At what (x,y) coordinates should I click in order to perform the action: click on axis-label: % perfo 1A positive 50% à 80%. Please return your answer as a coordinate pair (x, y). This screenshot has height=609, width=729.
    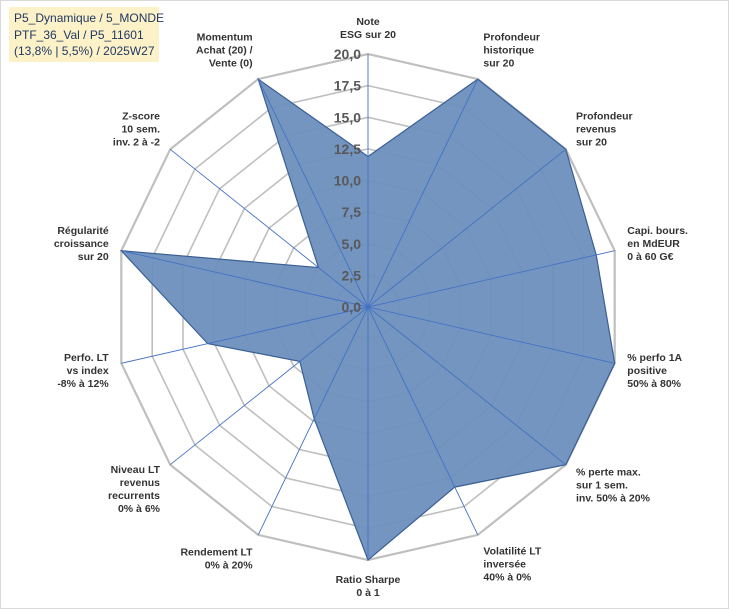
    Looking at the image, I should click on (654, 371).